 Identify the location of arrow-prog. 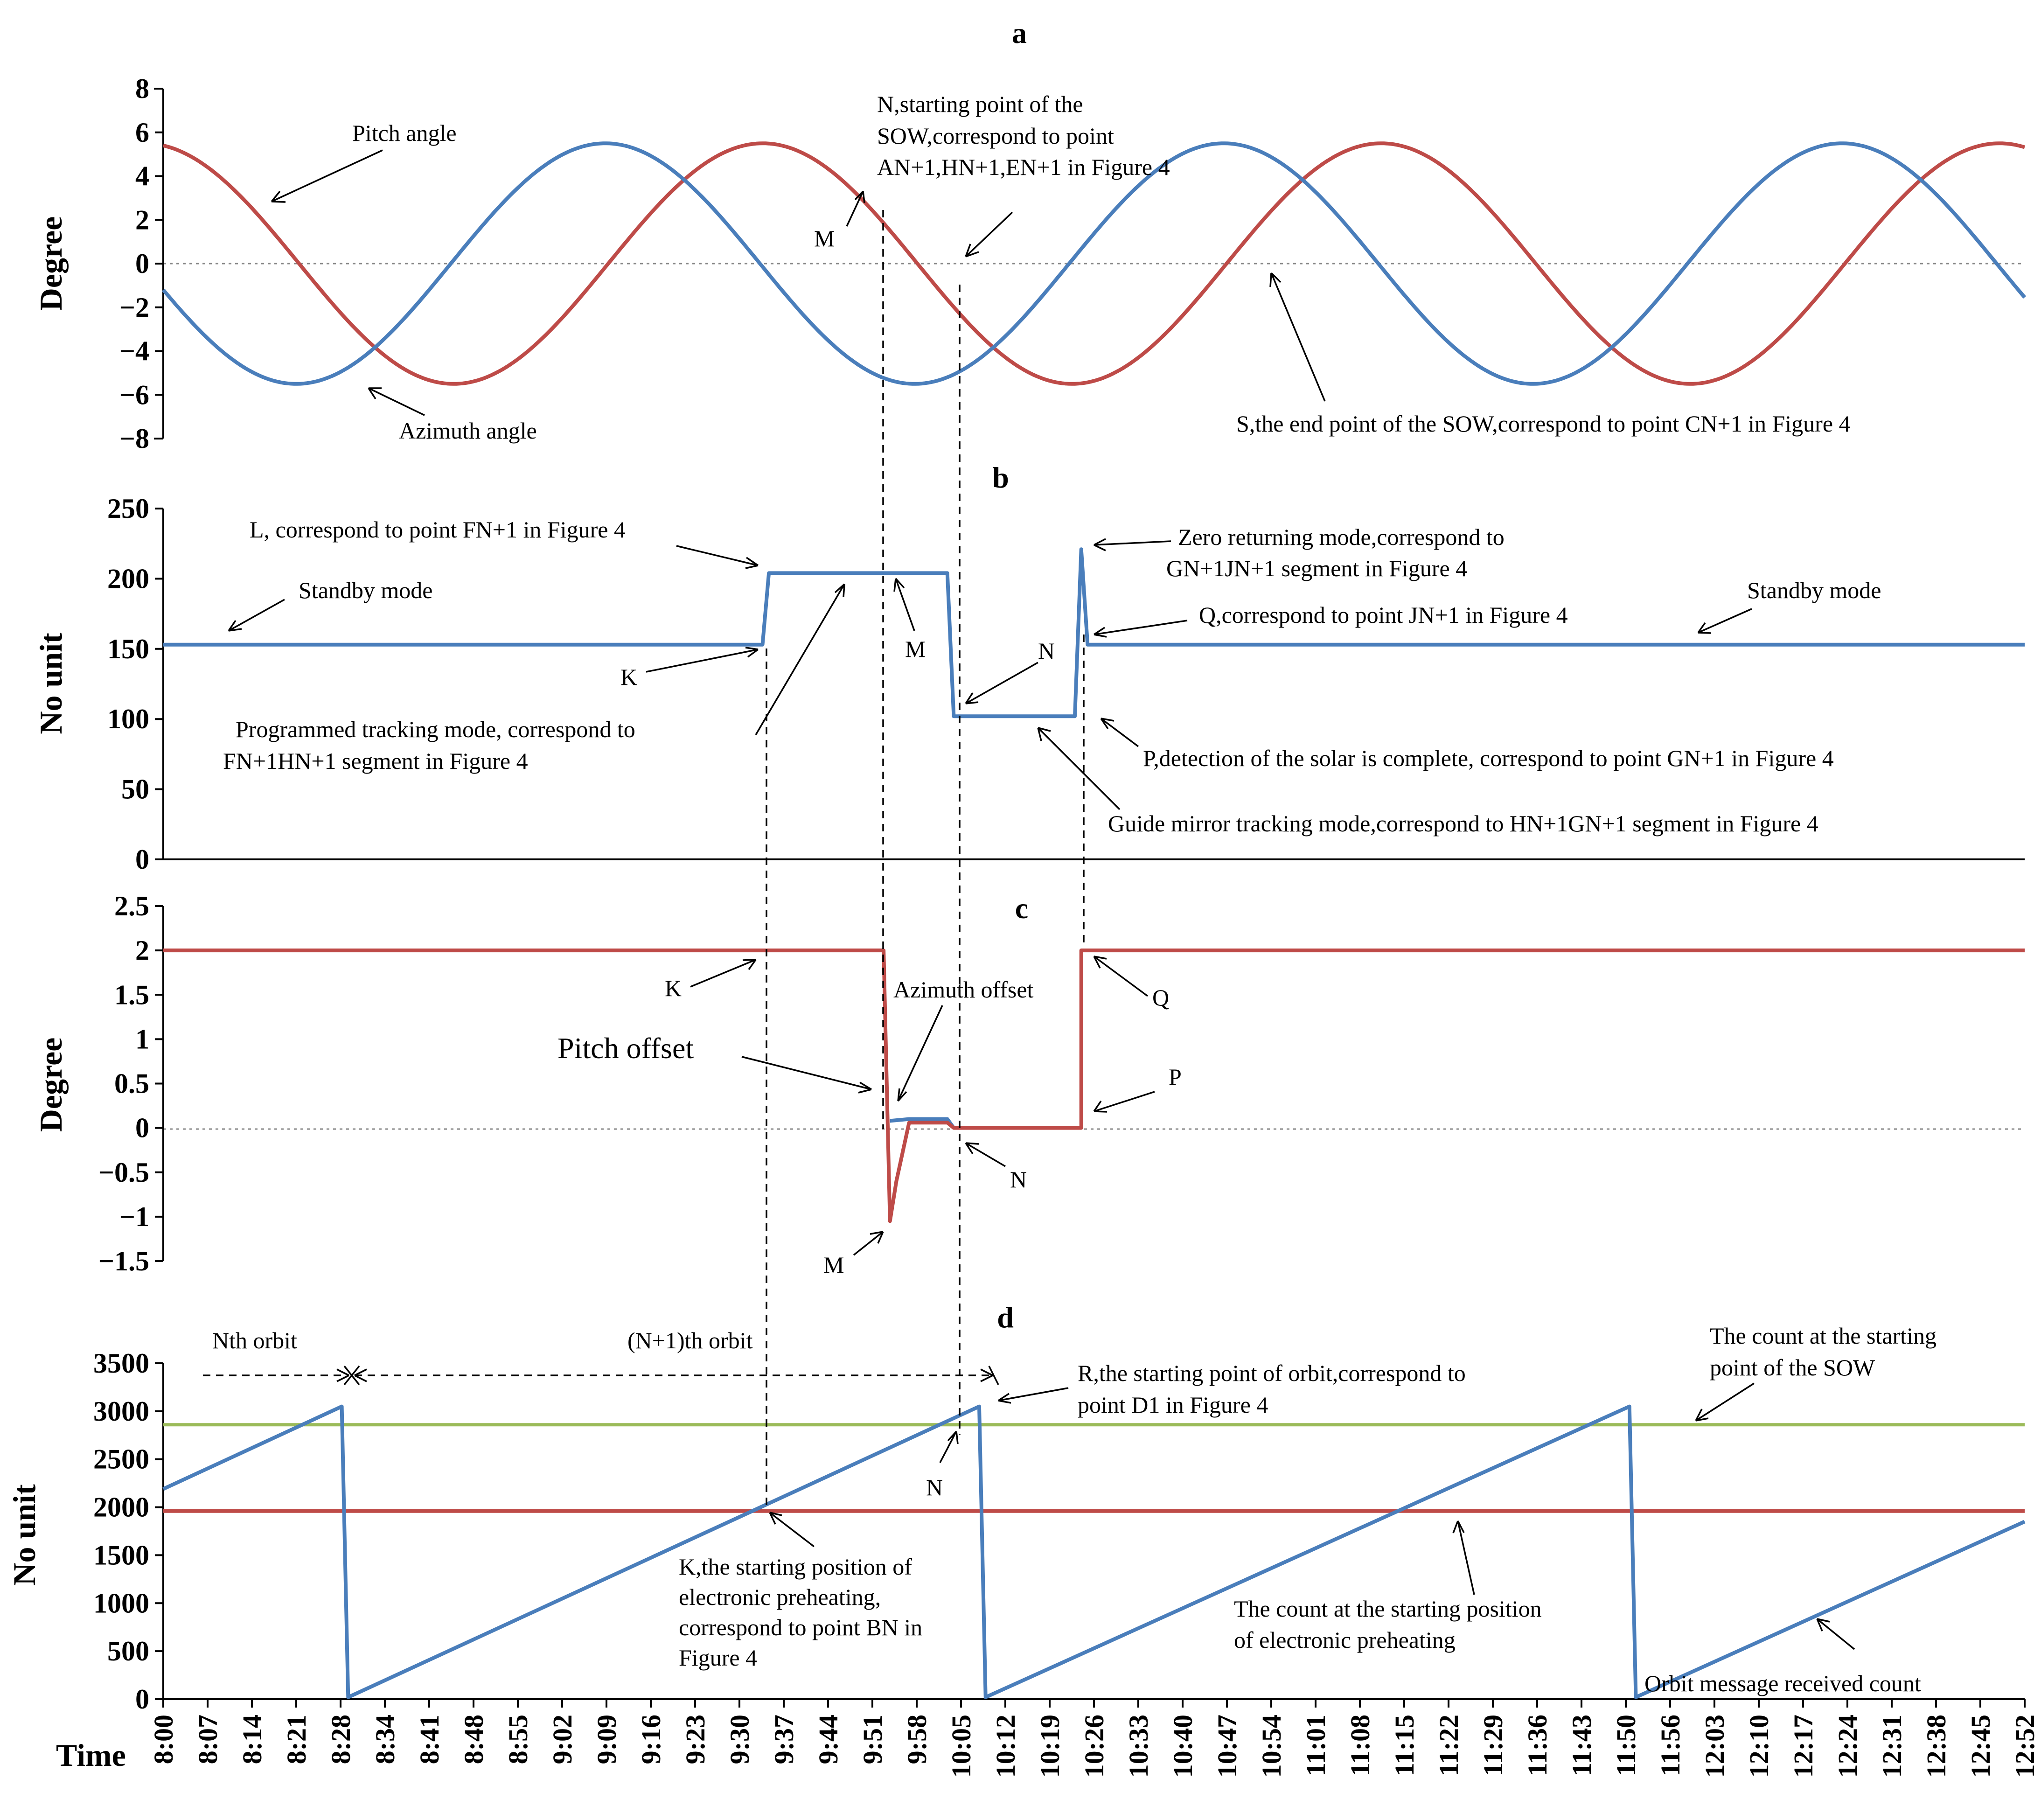
(800, 659).